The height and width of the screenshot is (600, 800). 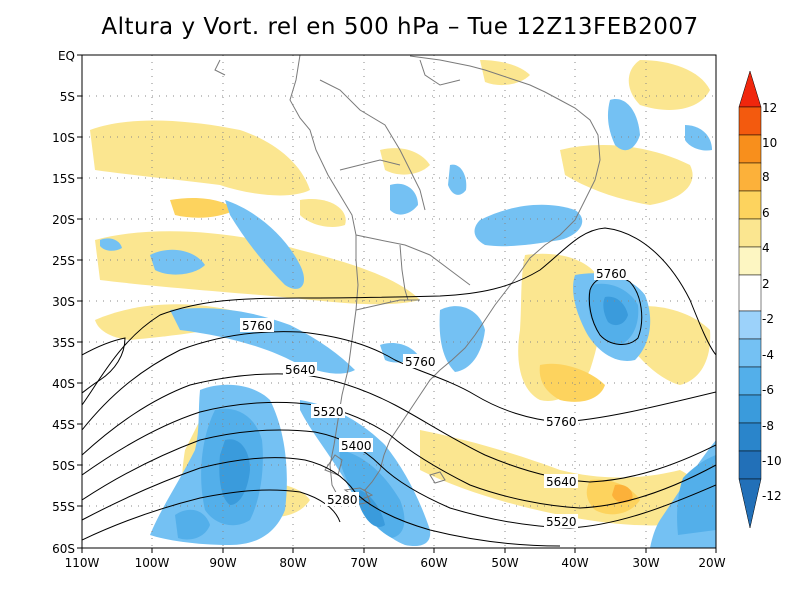 I want to click on lon-label: 70W, so click(x=363, y=563).